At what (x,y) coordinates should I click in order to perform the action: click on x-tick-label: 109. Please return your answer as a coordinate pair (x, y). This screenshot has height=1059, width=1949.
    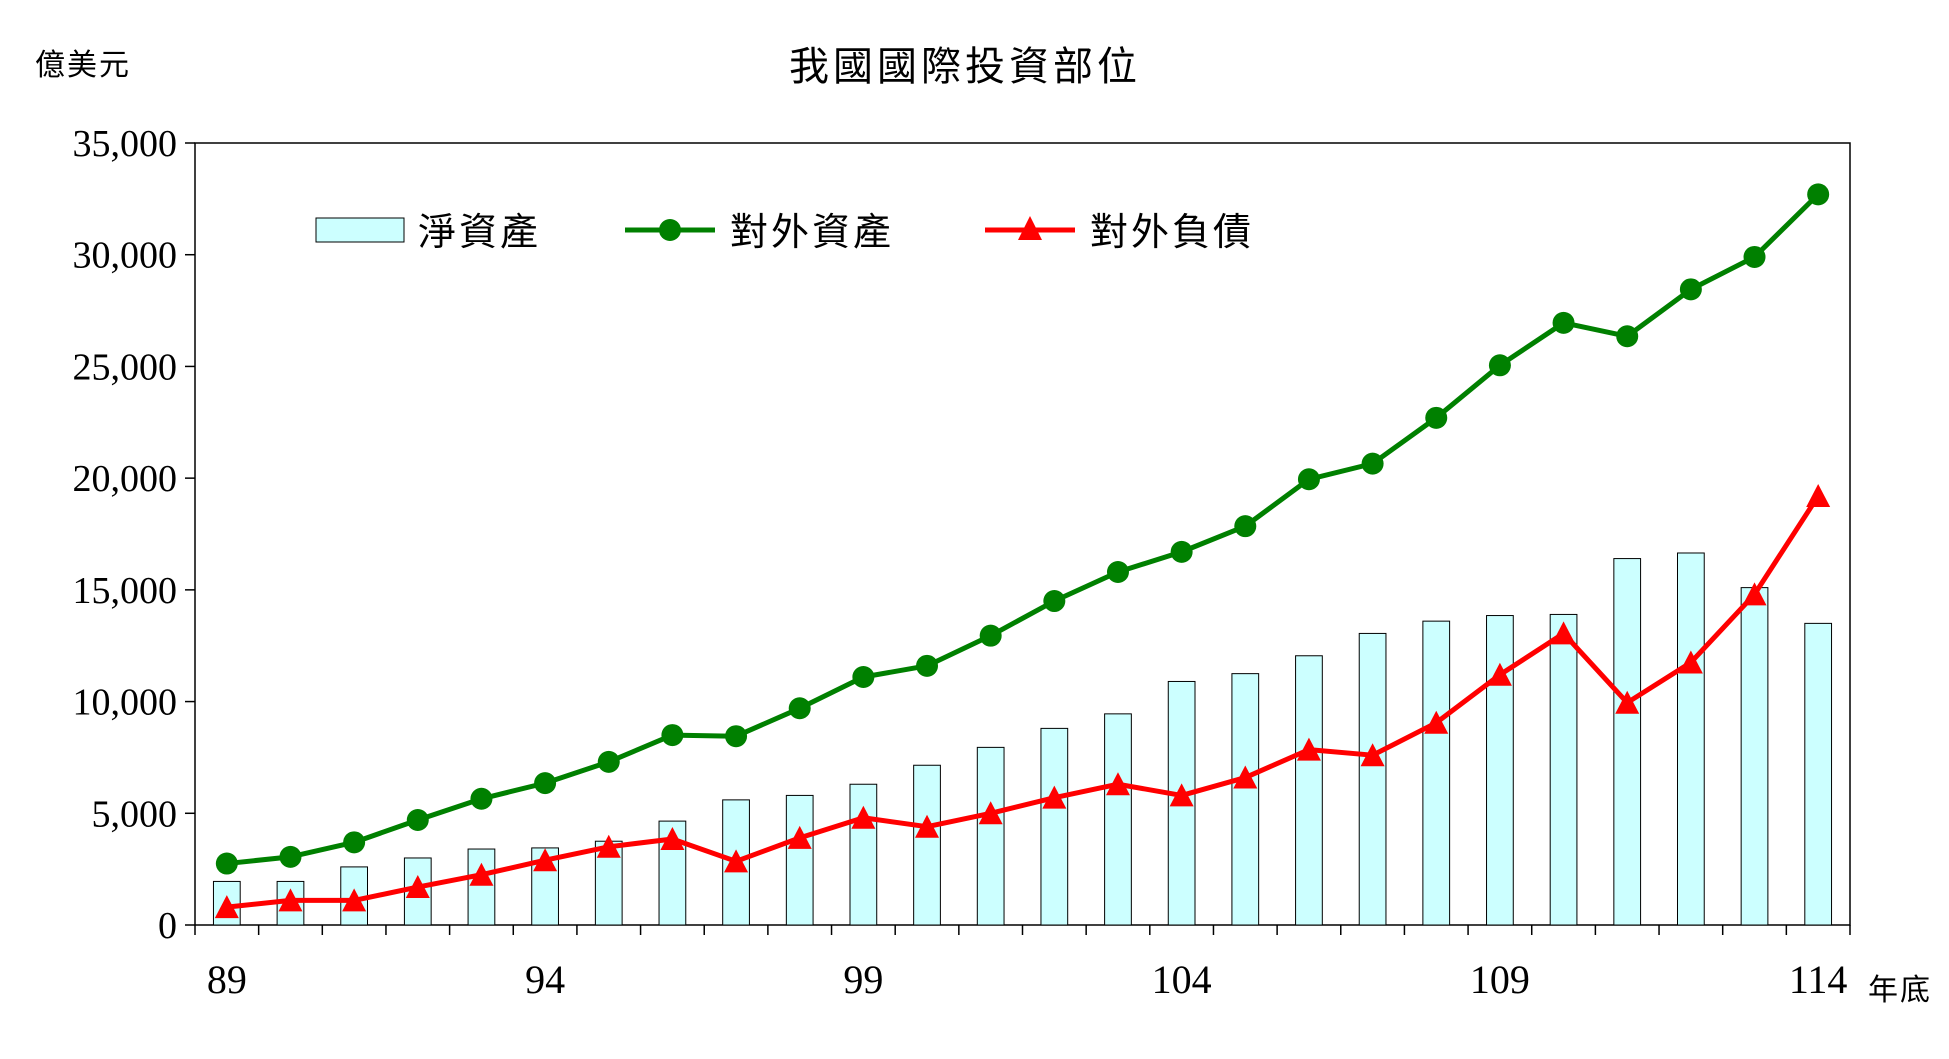
    Looking at the image, I should click on (1500, 979).